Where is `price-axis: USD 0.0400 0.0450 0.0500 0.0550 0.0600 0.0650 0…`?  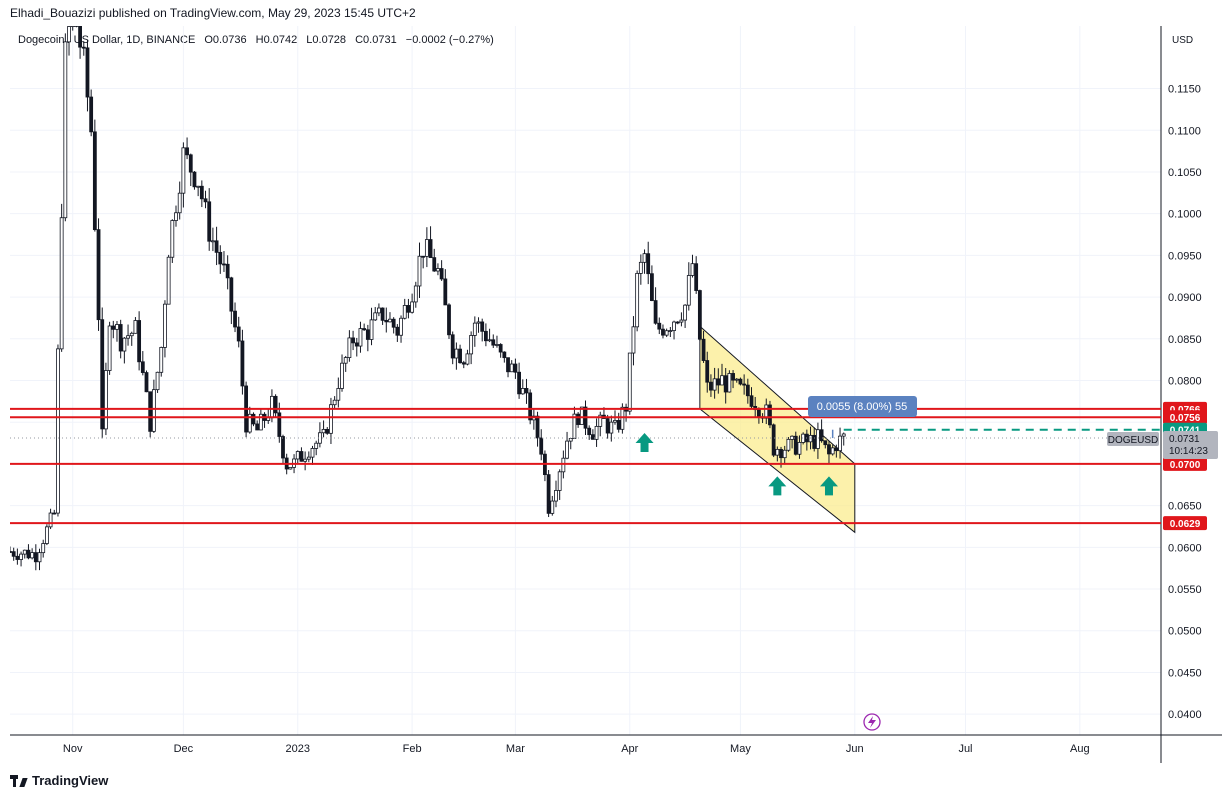 price-axis: USD 0.0400 0.0450 0.0500 0.0550 0.0600 0.0650 0… is located at coordinates (1185, 378).